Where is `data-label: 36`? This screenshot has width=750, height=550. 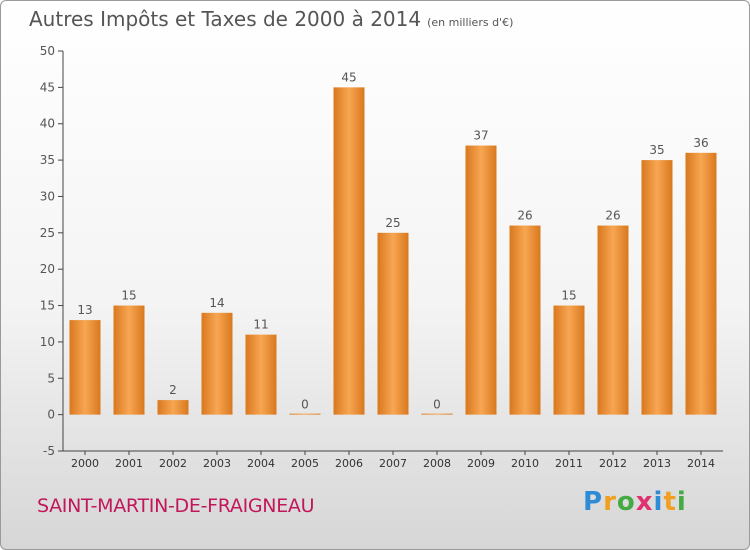 data-label: 36 is located at coordinates (700, 143).